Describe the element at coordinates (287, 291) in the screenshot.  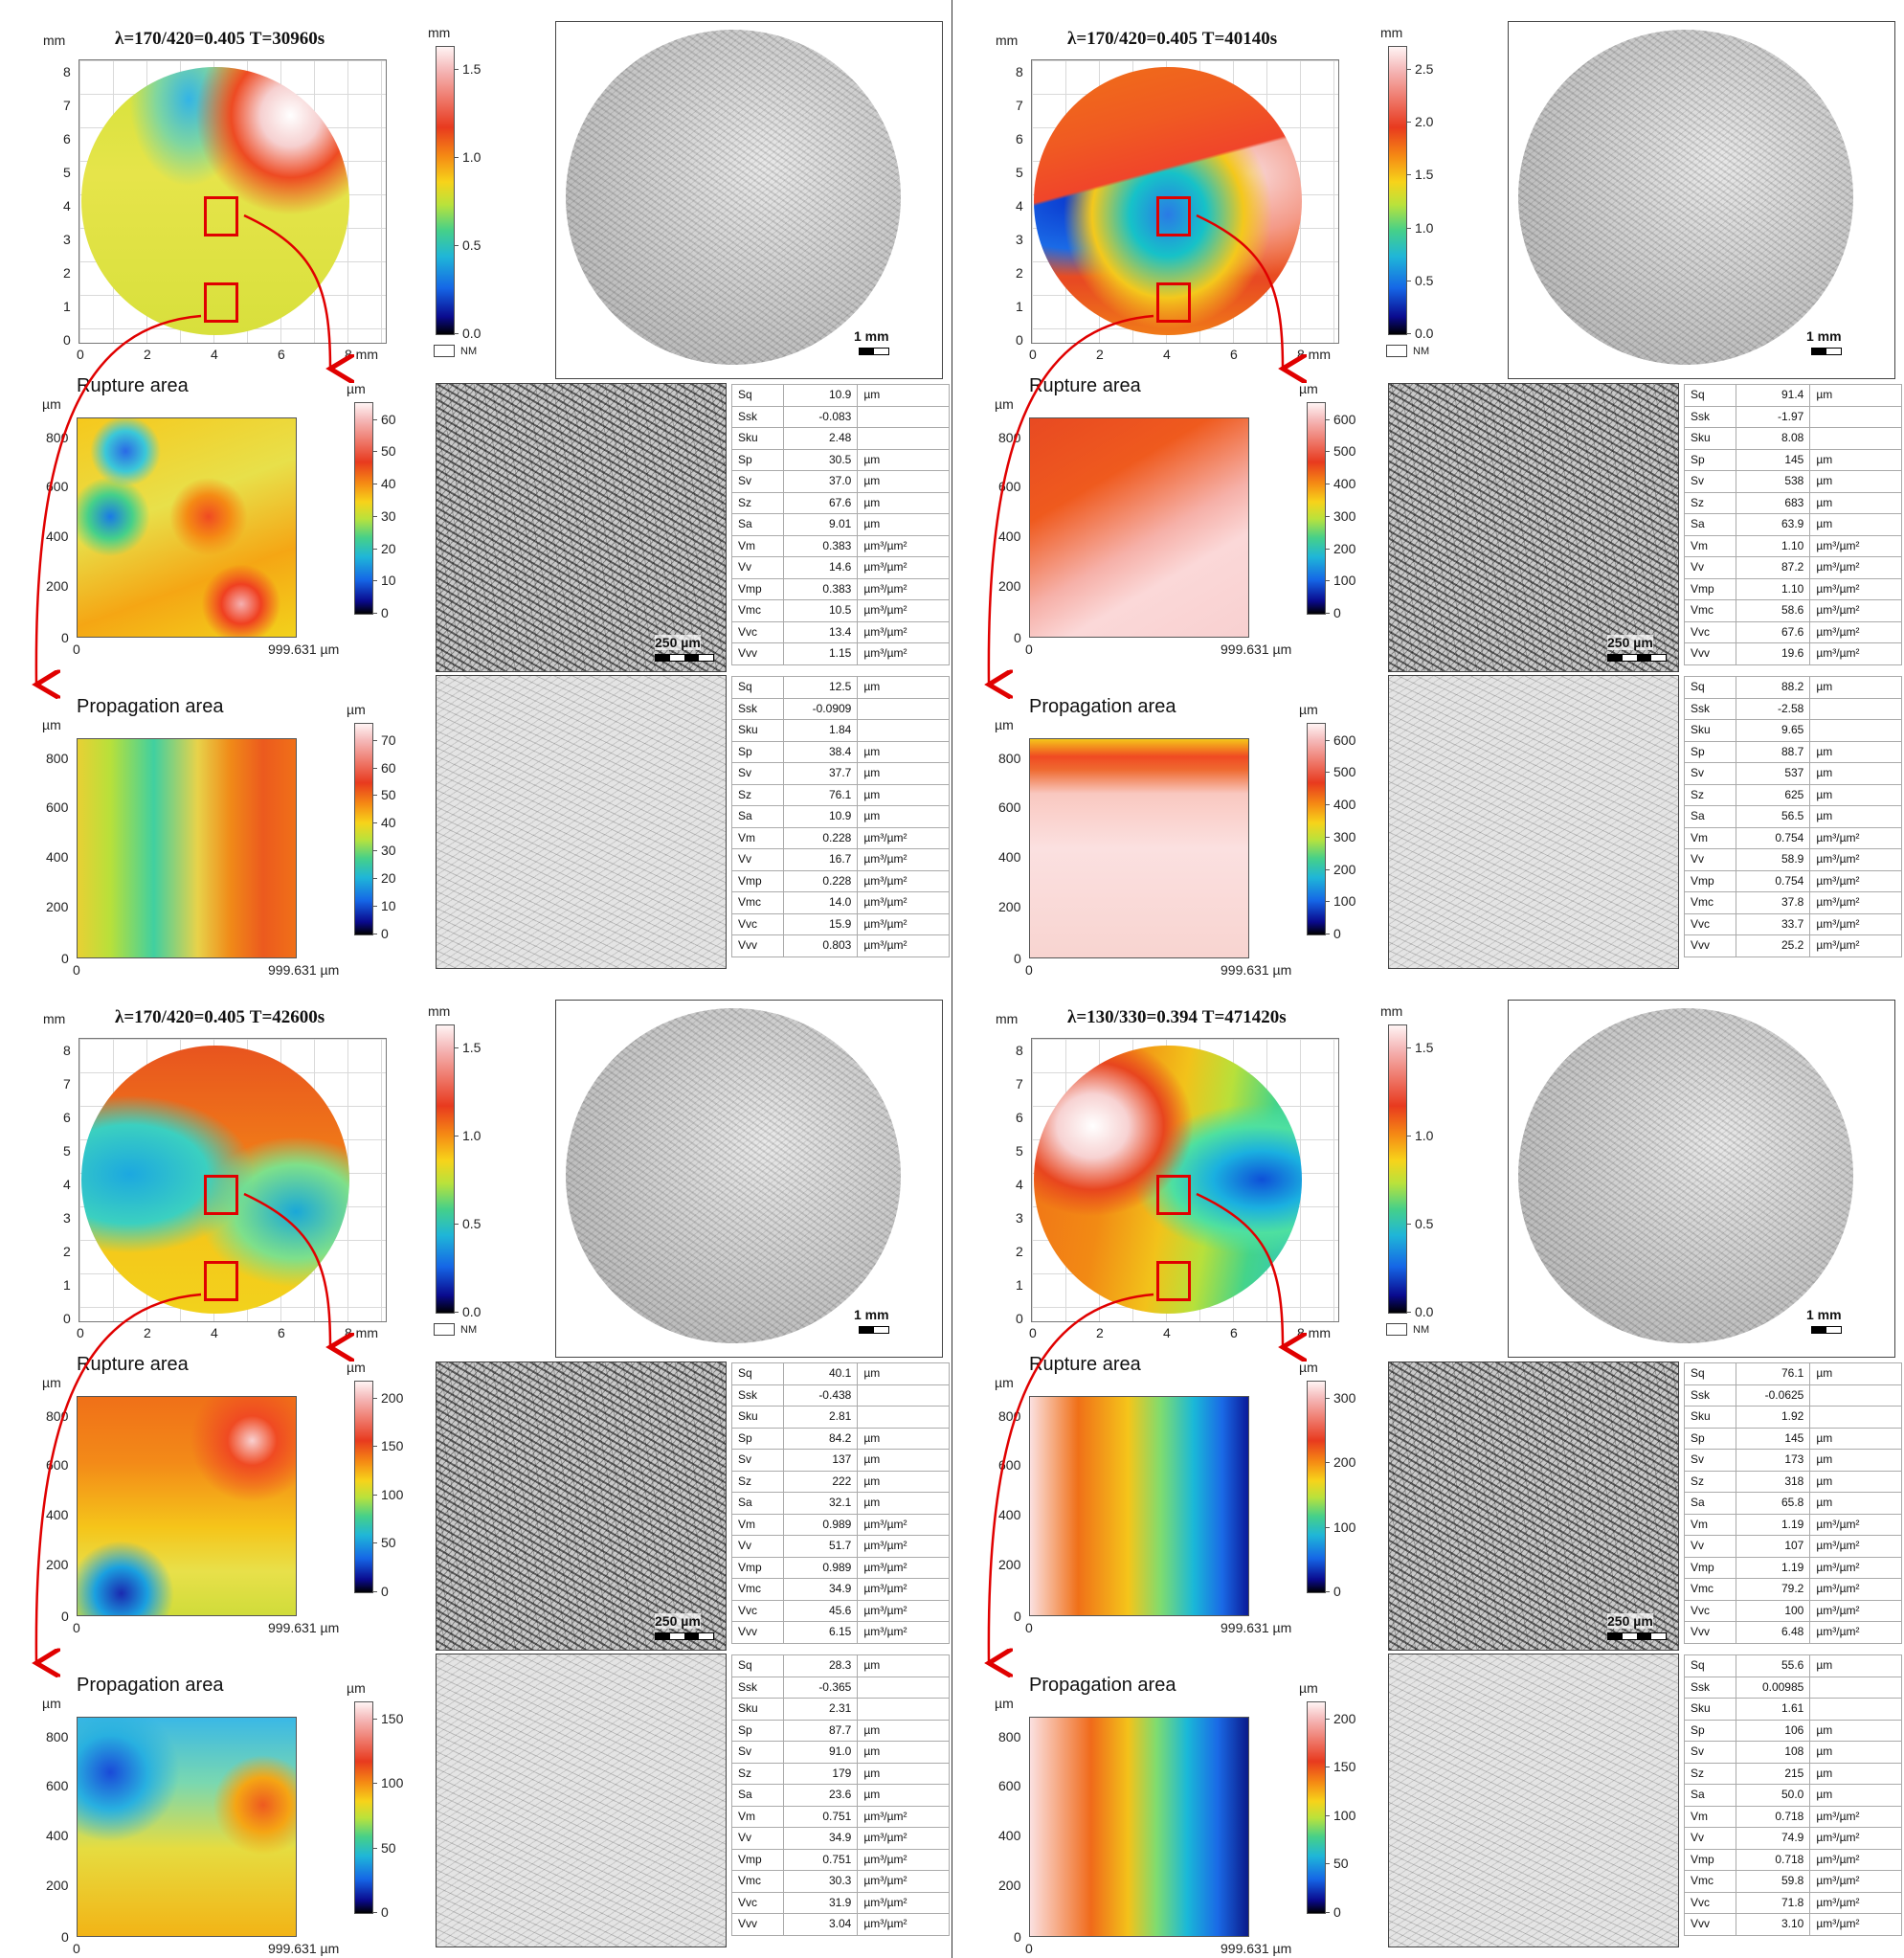
I see `rupture-arrow` at that location.